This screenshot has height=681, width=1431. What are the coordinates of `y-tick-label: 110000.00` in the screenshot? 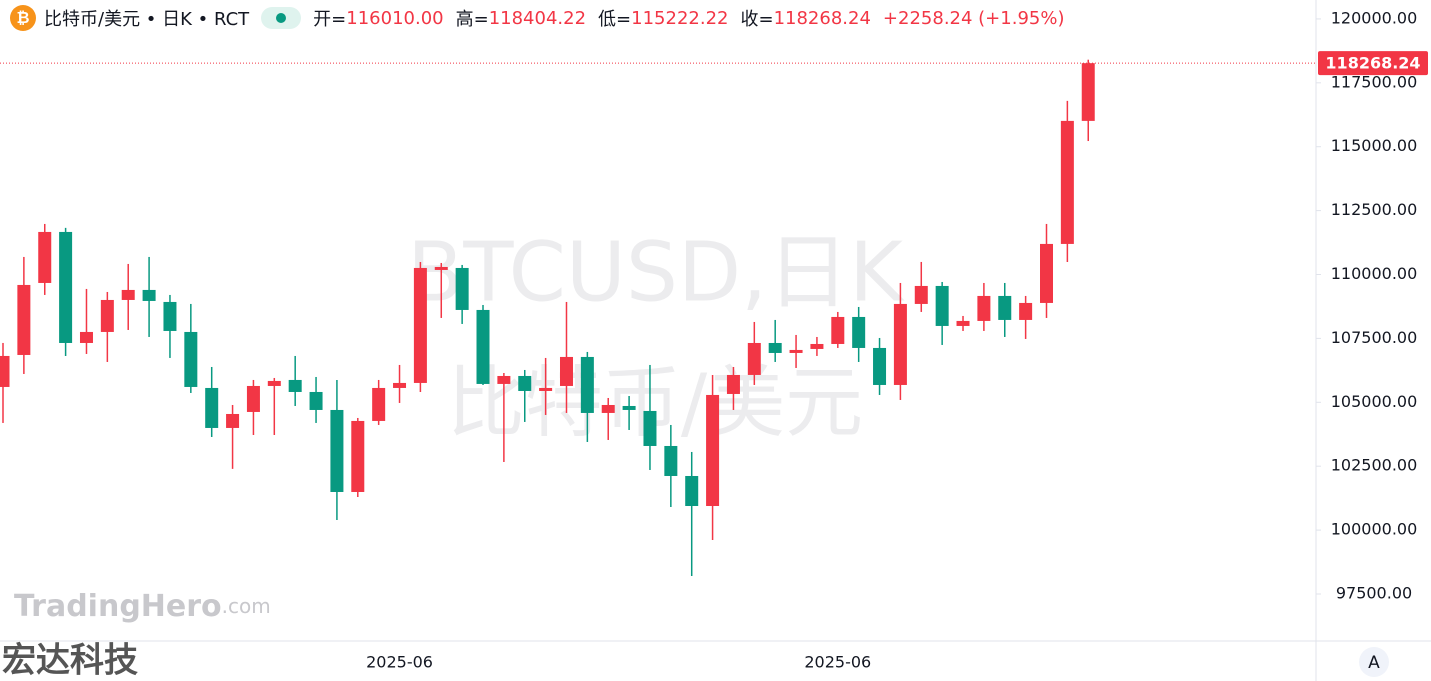 It's located at (1374, 273).